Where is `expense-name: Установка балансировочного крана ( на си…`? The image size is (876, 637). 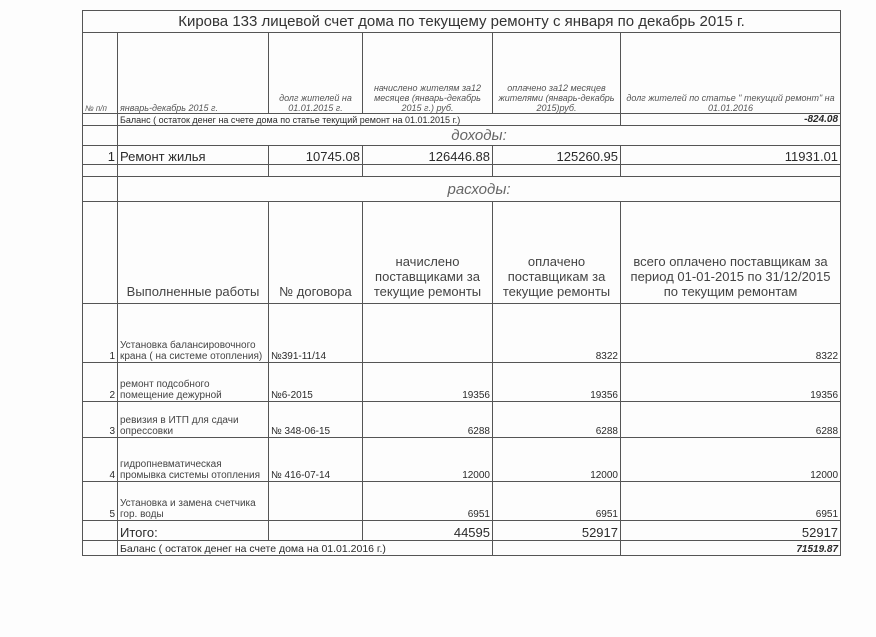
expense-name: Установка балансировочного крана ( на си… is located at coordinates (193, 333).